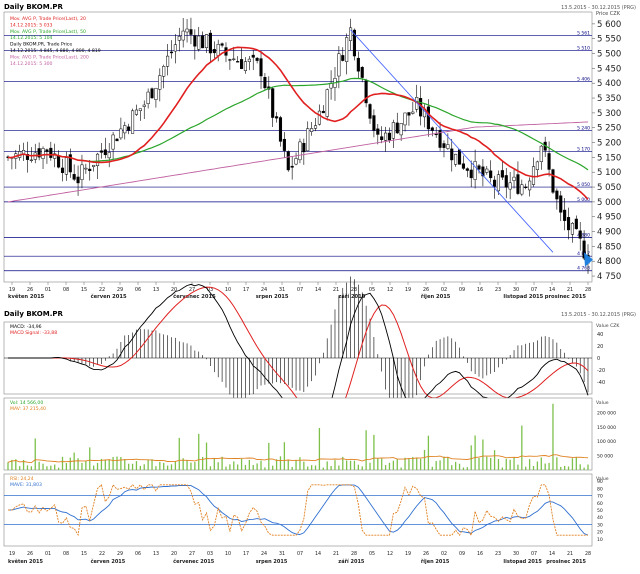 The image size is (640, 574). What do you see at coordinates (22, 479) in the screenshot?
I see `rsi-legend-entry: RSI: 24,24` at bounding box center [22, 479].